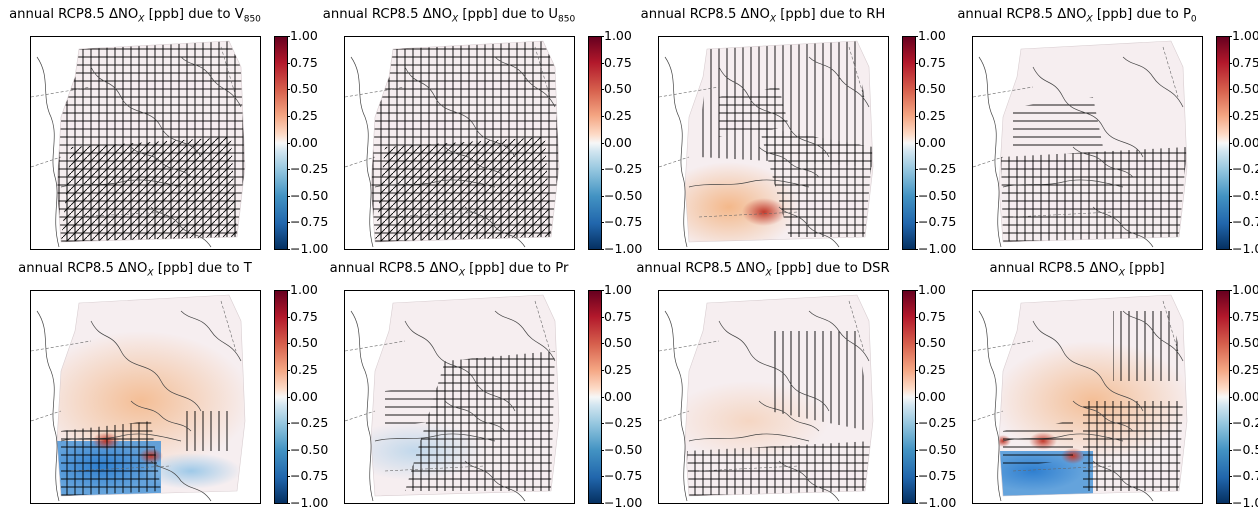 The image size is (1258, 514). Describe the element at coordinates (194, 14) in the screenshot. I see `panel-title-rest: [ppb] due to V` at that location.